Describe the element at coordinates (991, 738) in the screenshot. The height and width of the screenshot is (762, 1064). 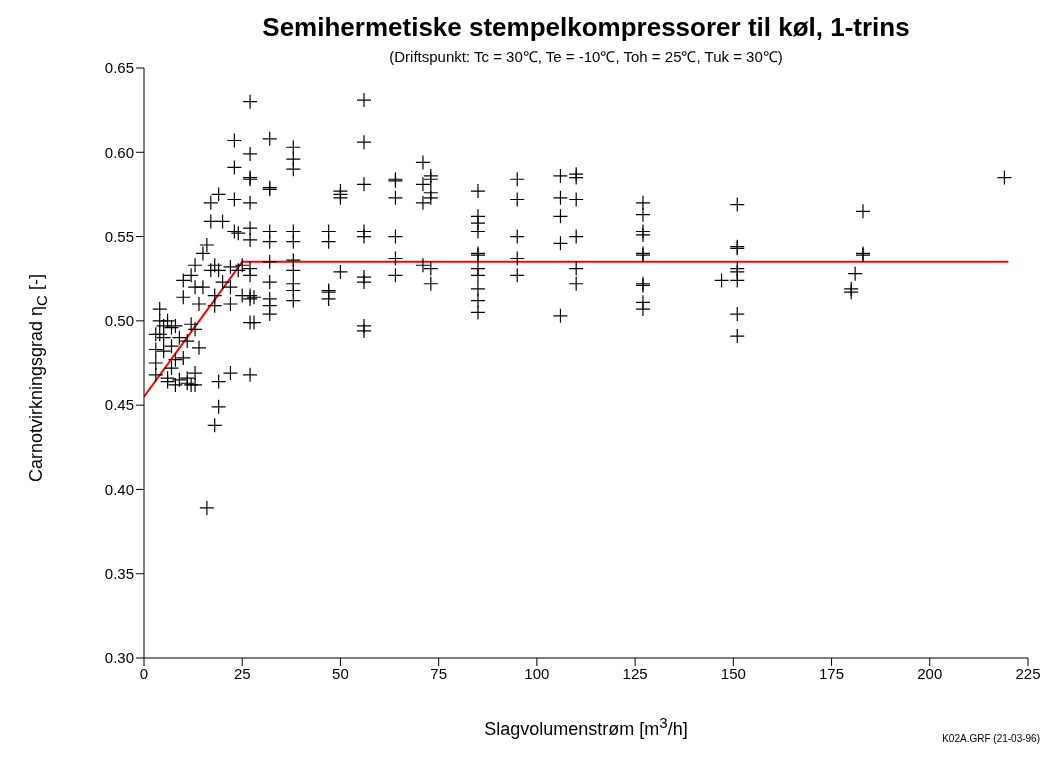
I see `text: K02A.GRF (21-03-96)` at that location.